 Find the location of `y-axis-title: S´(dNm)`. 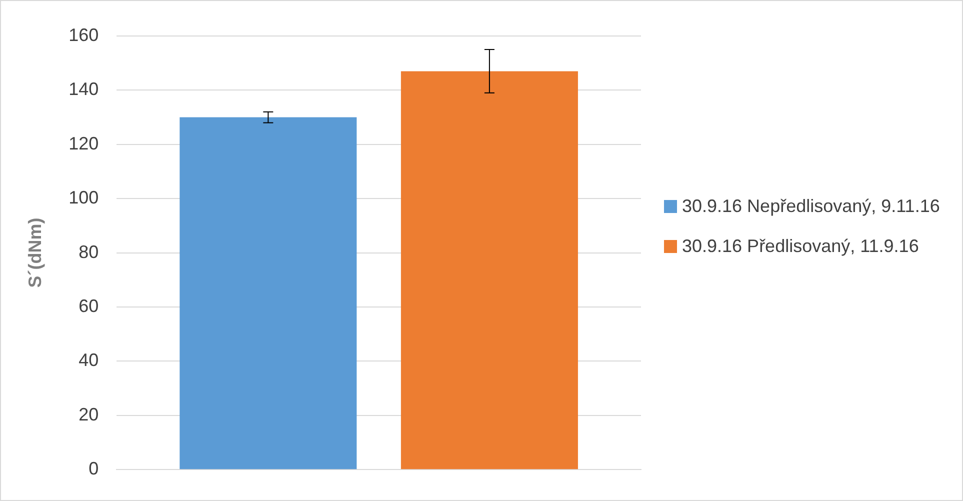

y-axis-title: S´(dNm) is located at coordinates (34, 253).